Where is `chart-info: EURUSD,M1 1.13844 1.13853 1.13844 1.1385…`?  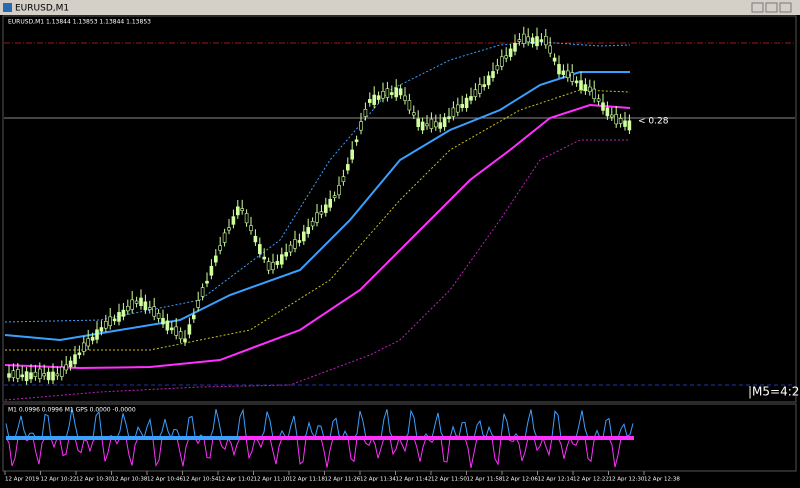 chart-info: EURUSD,M1 1.13844 1.13853 1.13844 1.1385… is located at coordinates (79, 22).